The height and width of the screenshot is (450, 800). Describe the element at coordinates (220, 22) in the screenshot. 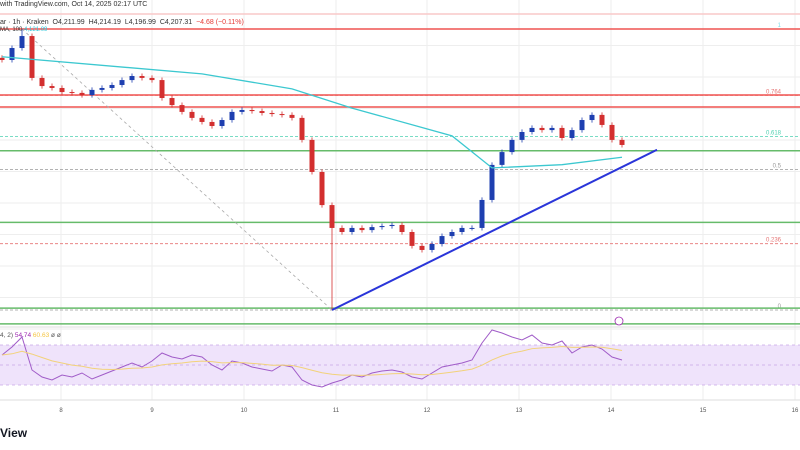

I see `change-value: −4.68 (−0.11%)` at that location.